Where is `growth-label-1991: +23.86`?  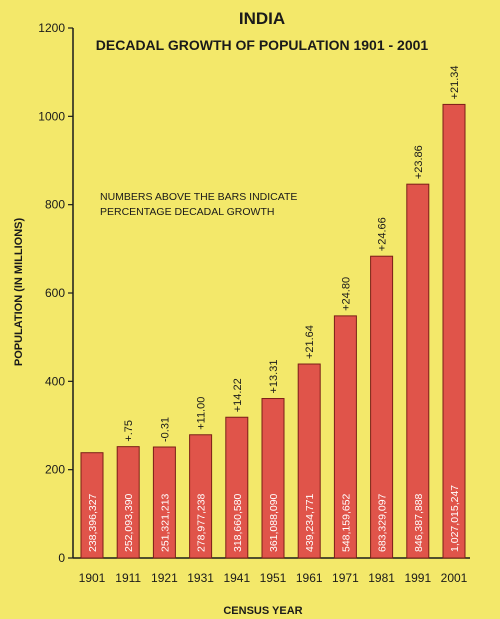
growth-label-1991: +23.86 is located at coordinates (419, 162).